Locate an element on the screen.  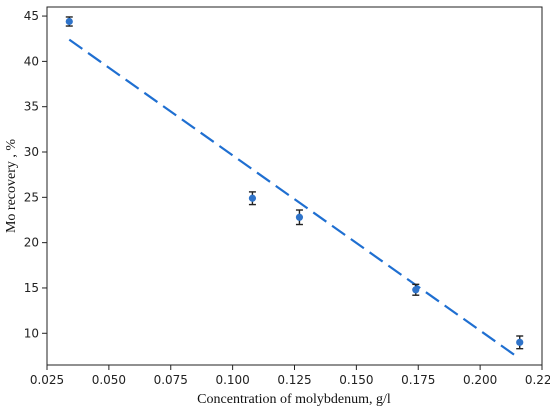
y-tick-label: 10 is located at coordinates (31, 333).